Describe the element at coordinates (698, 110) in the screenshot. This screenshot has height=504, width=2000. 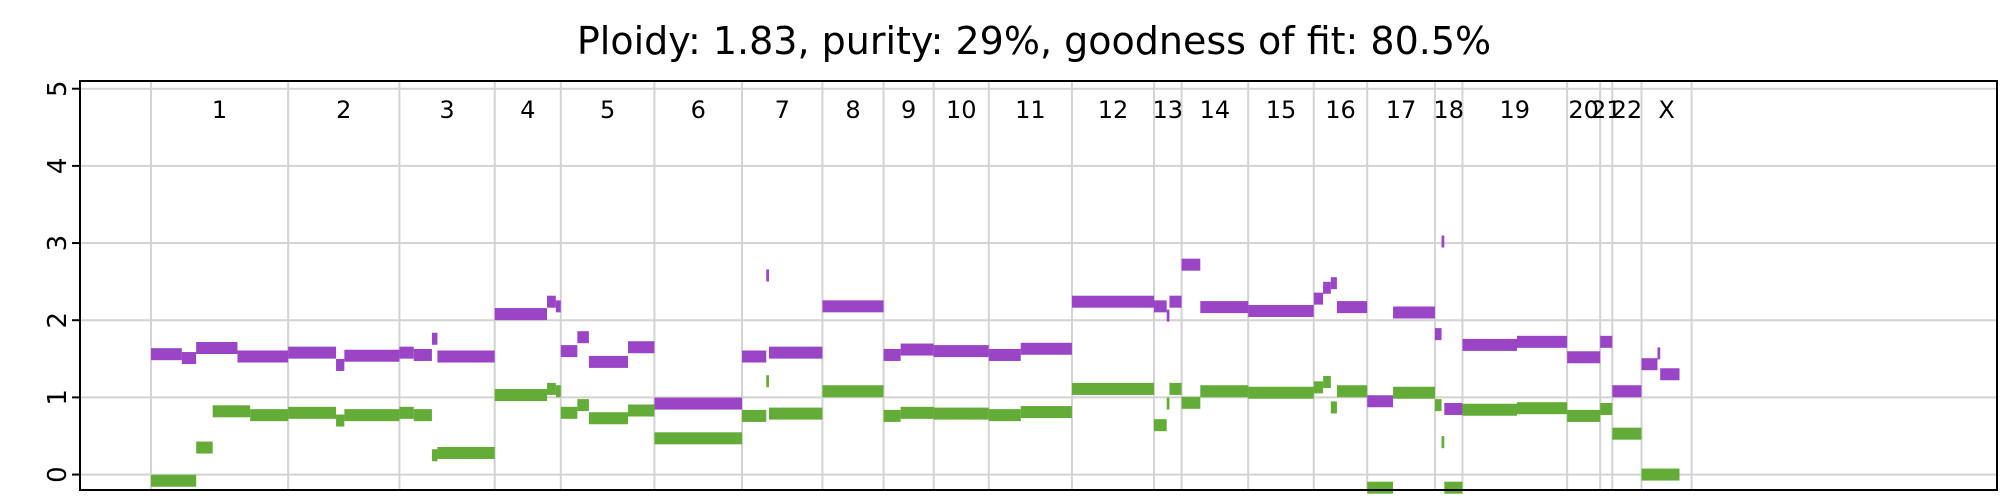
I see `chrom-label-6: 6` at that location.